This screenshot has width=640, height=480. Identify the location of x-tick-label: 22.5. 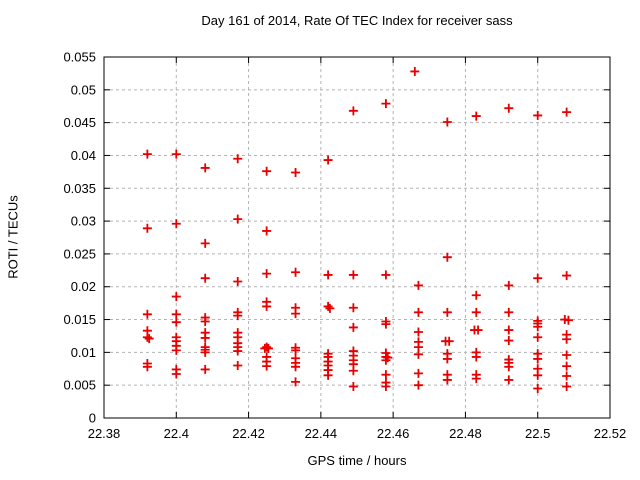
(537, 433).